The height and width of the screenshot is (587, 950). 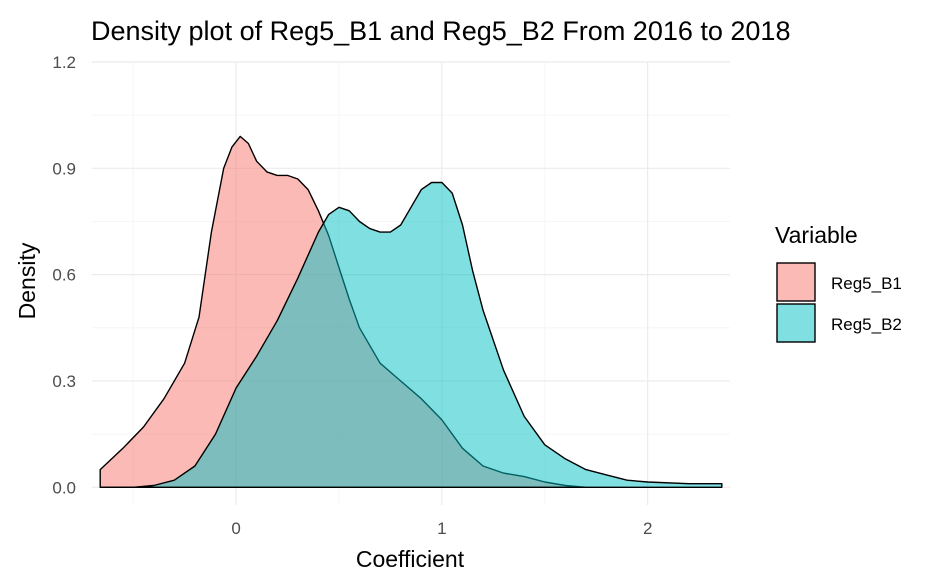 I want to click on x-axis-ticks: 0 1 2, so click(x=441, y=528).